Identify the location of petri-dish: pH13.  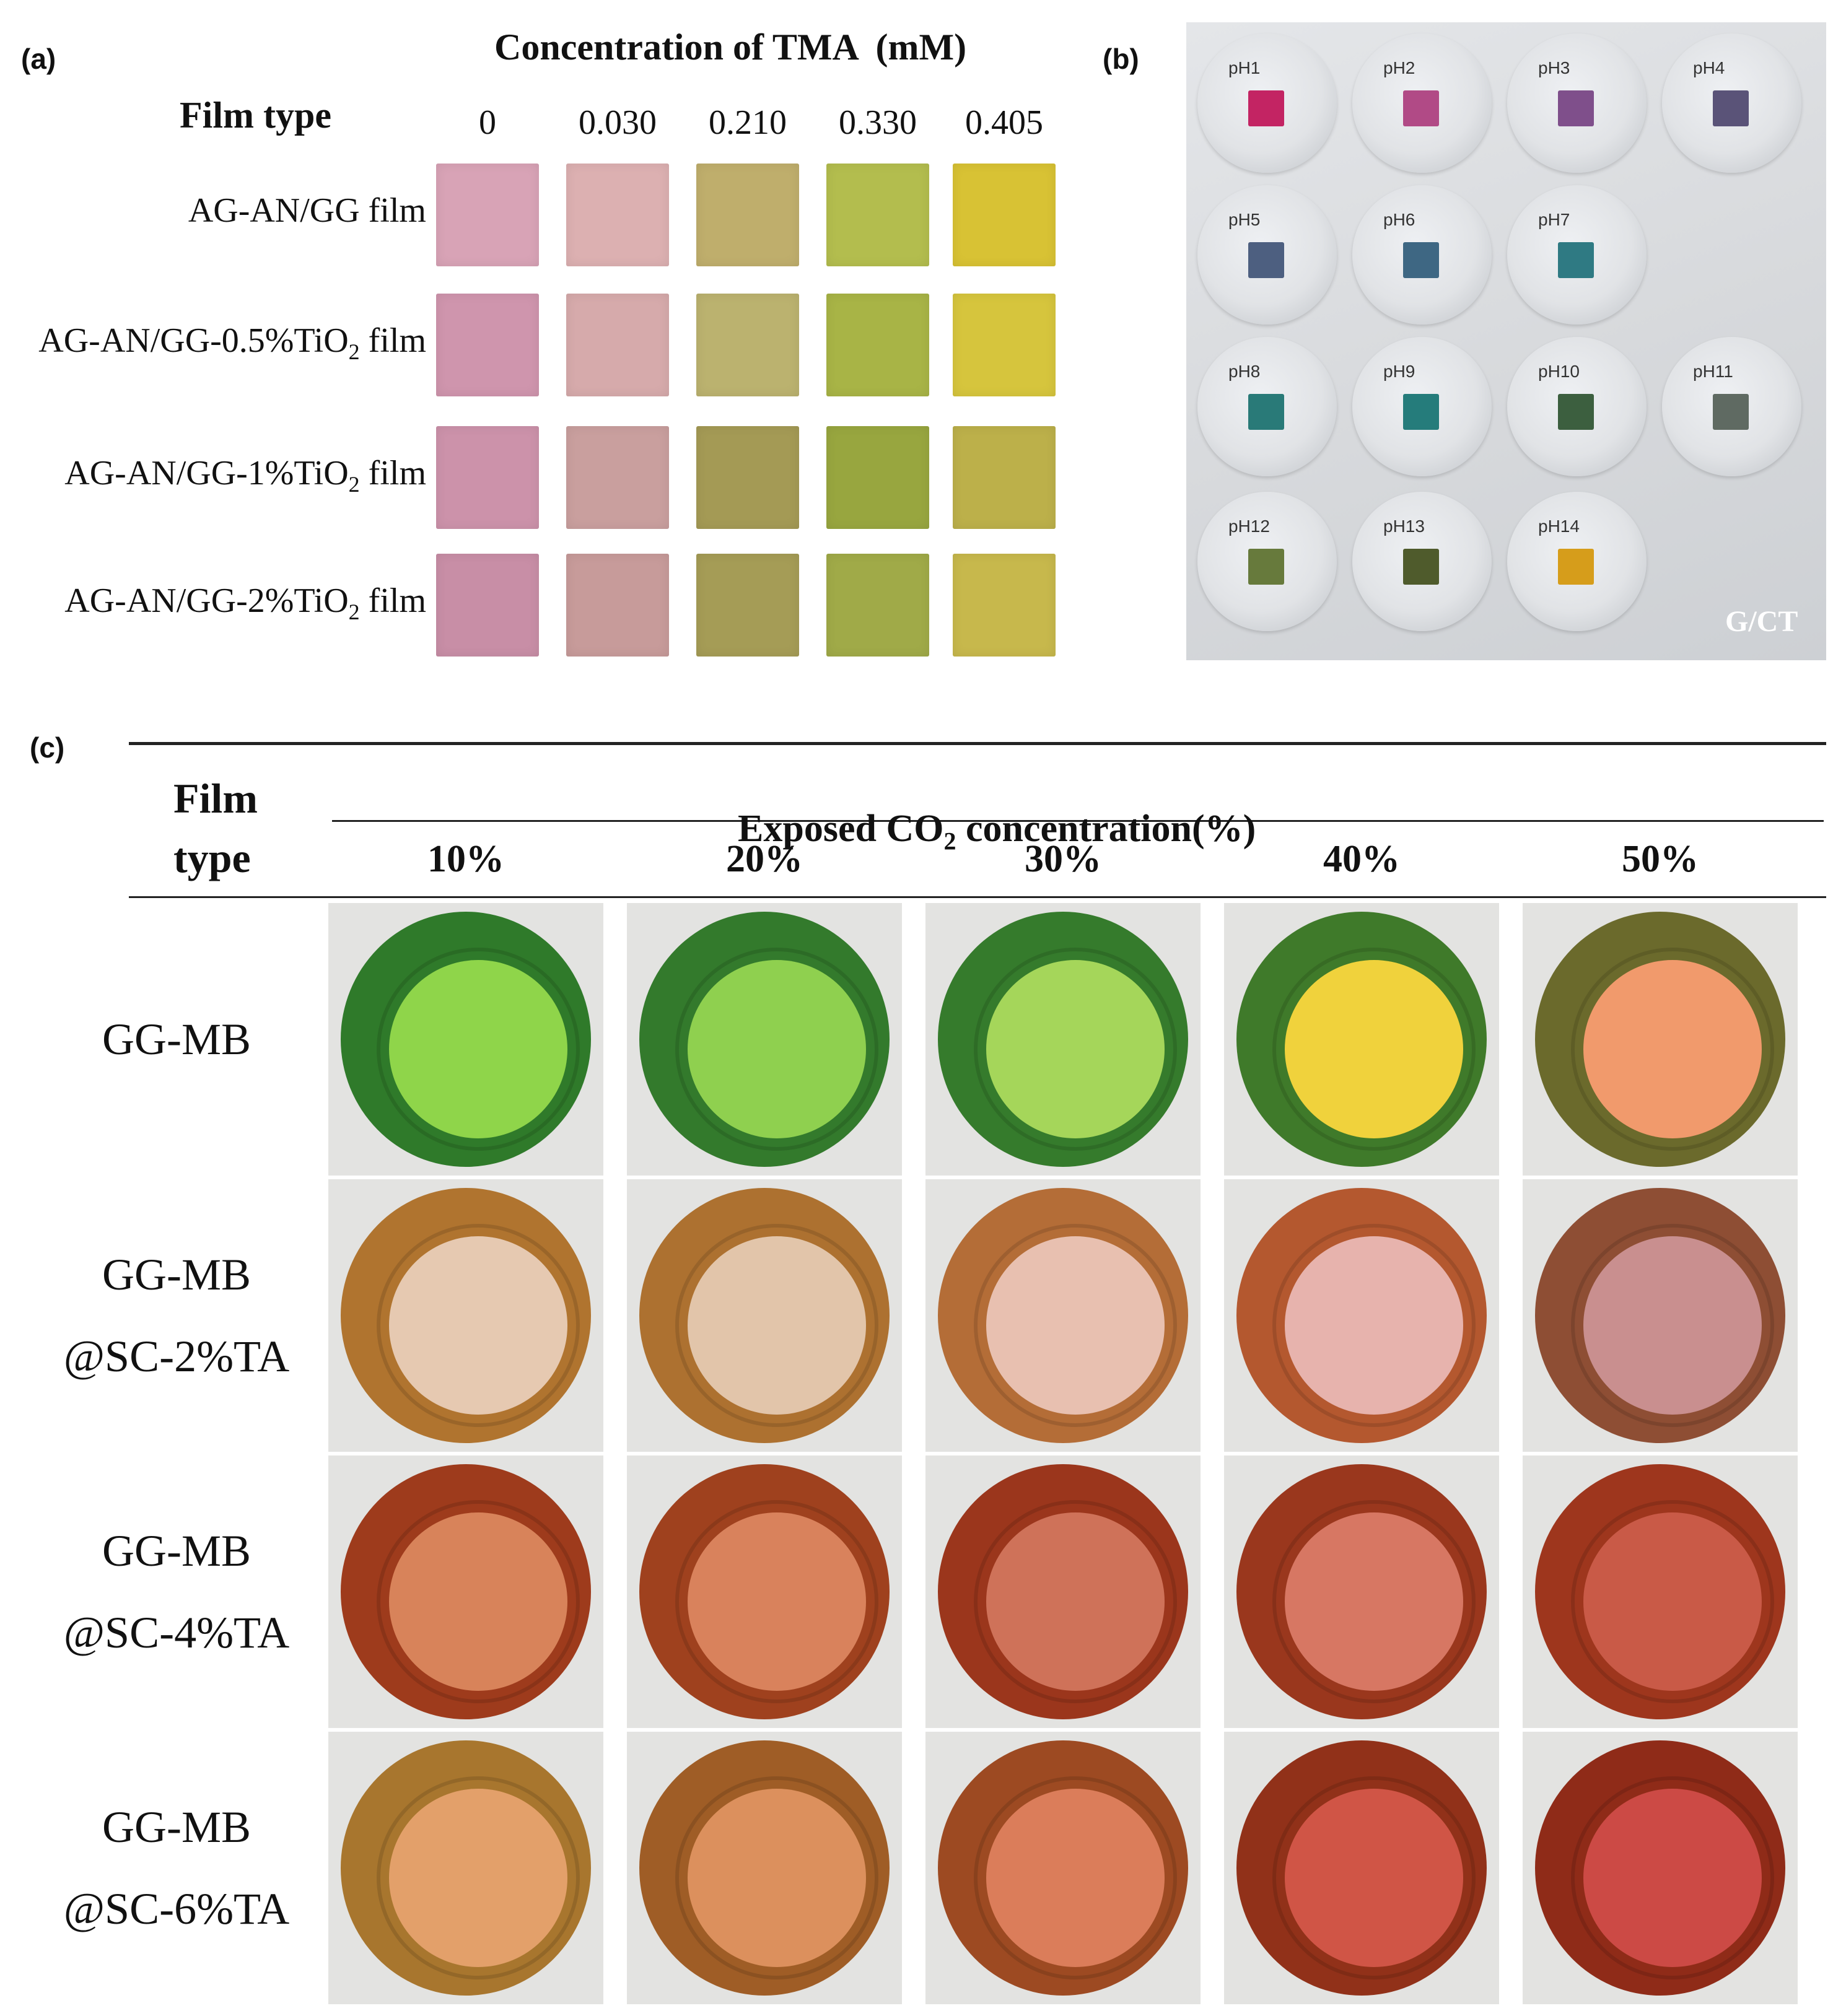
(1422, 561).